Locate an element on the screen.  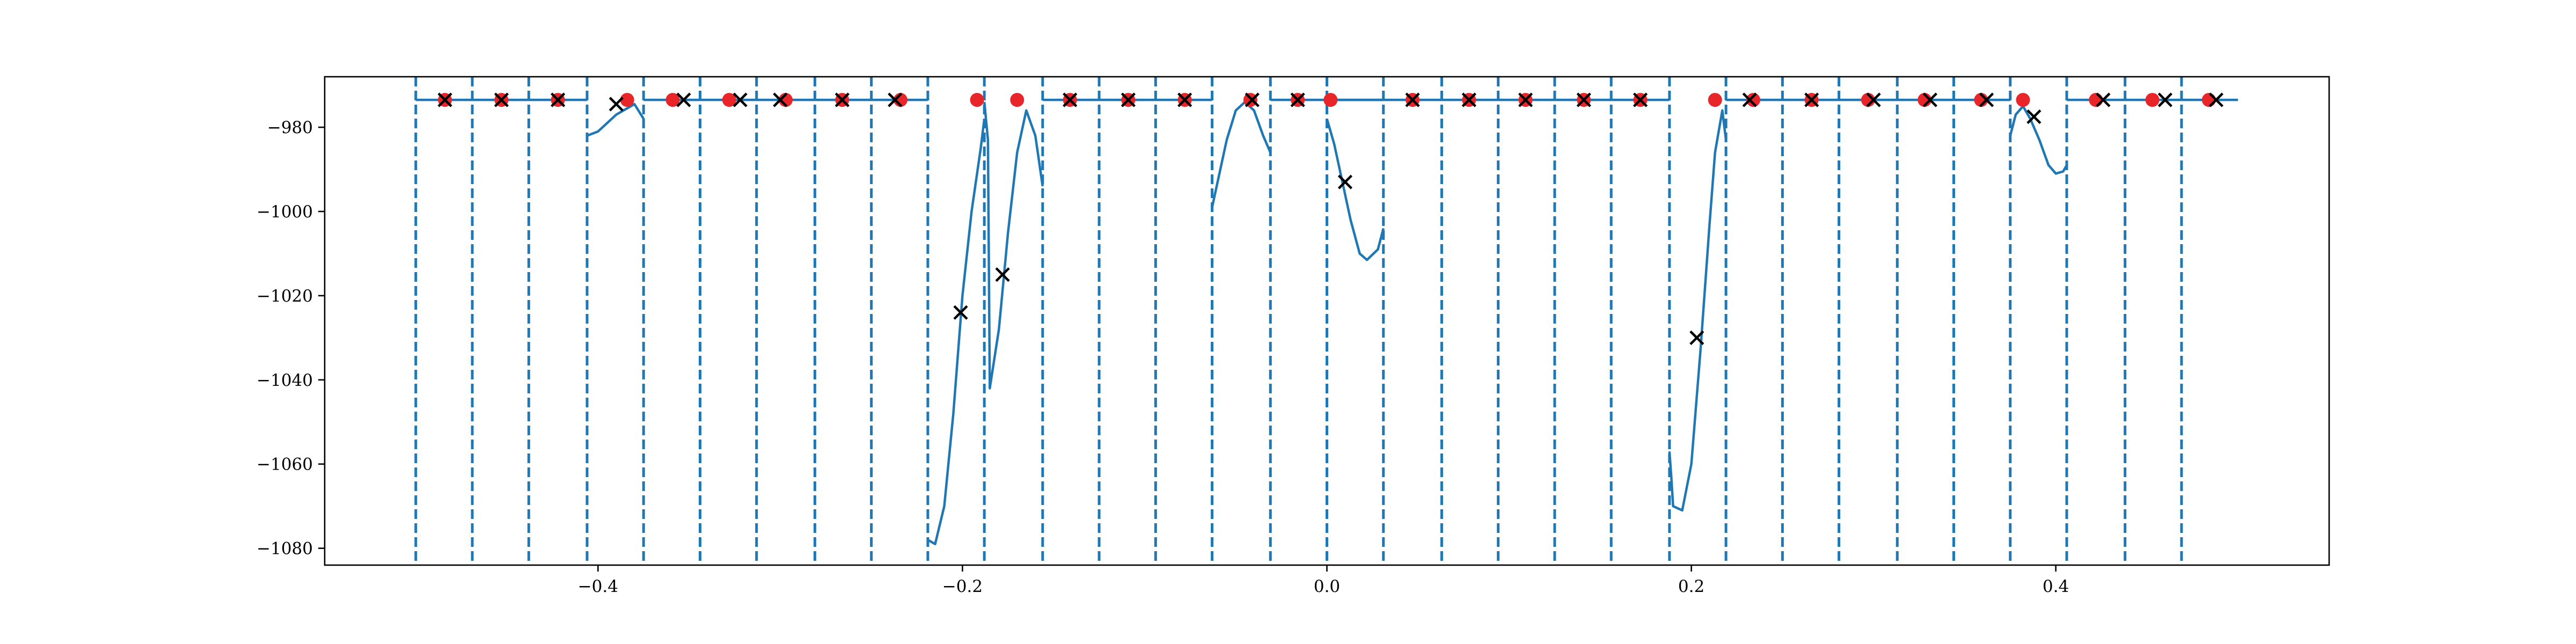
x-tick-label: 0.2 is located at coordinates (1691, 586).